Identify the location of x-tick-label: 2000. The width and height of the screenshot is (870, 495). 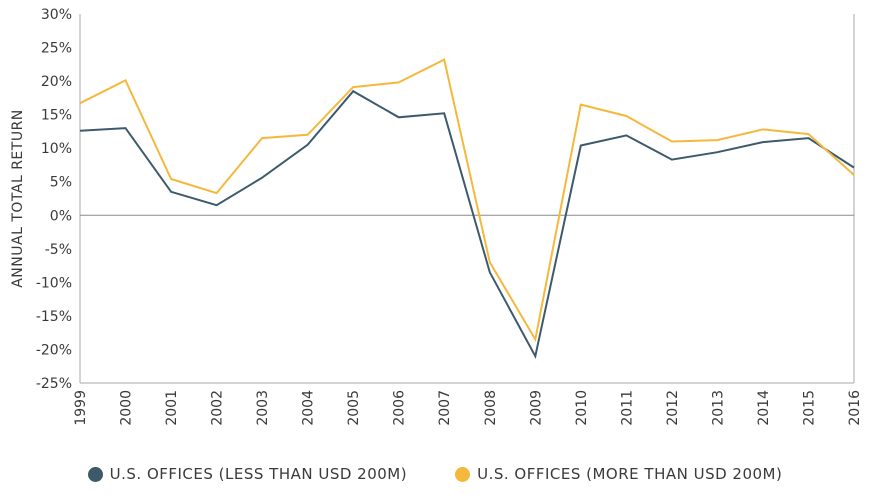
(127, 408).